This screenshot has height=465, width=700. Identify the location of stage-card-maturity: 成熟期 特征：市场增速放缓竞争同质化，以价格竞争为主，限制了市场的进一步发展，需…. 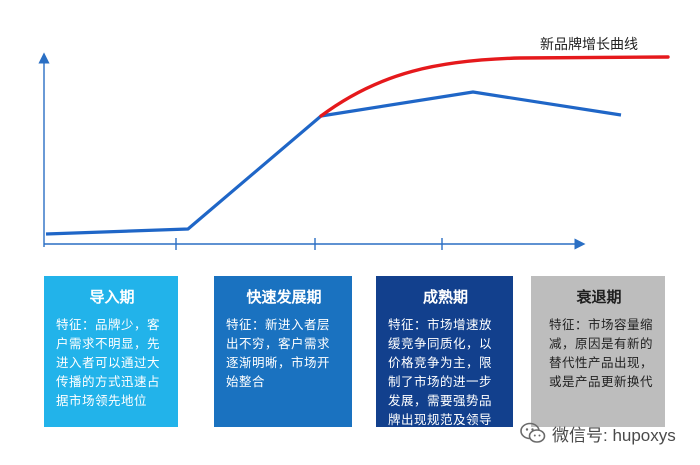
(444, 361).